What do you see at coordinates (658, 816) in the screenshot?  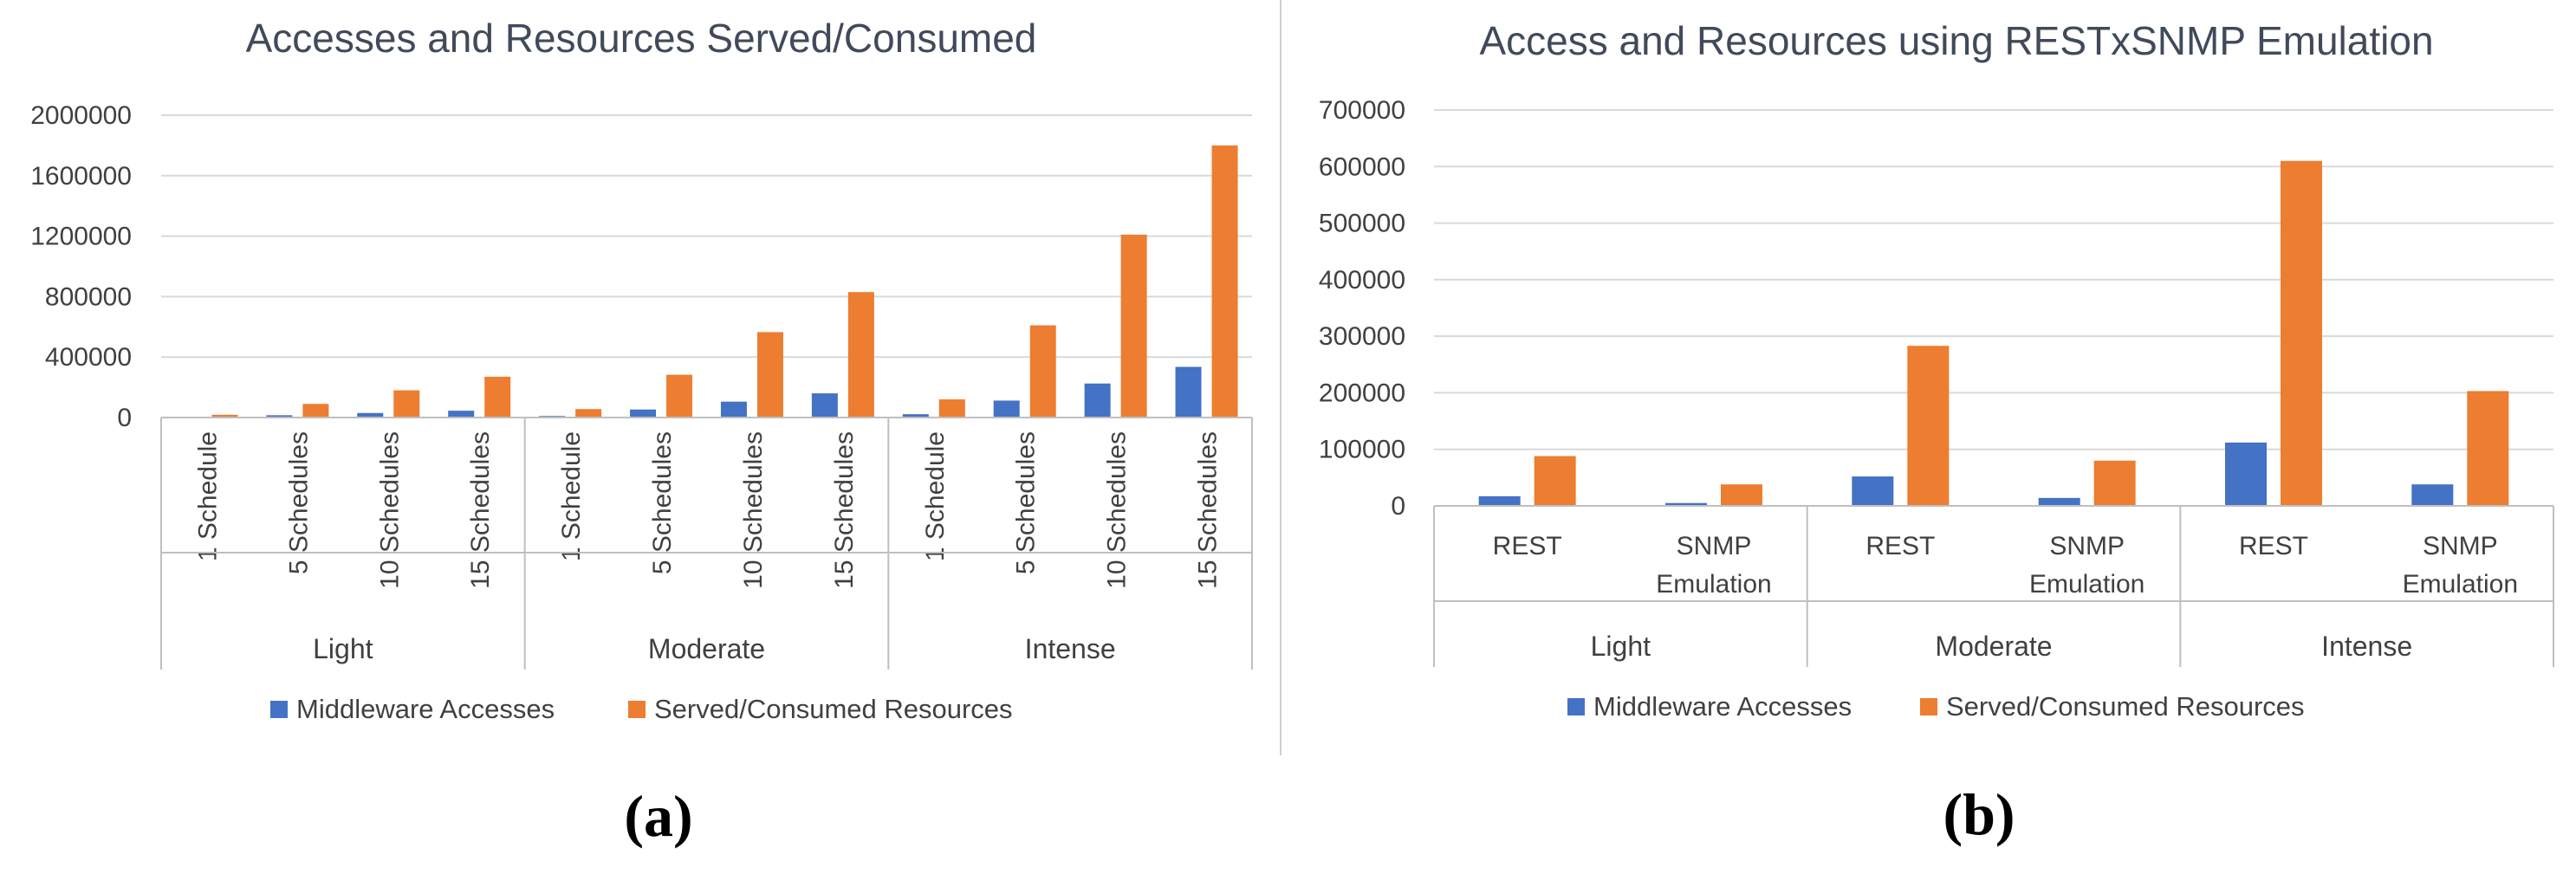 I see `panel-label: (a)` at bounding box center [658, 816].